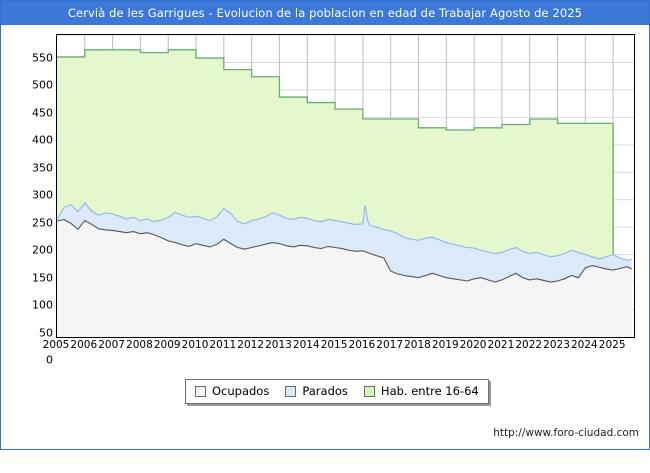  Describe the element at coordinates (42, 305) in the screenshot. I see `y-axis-label: 100` at that location.